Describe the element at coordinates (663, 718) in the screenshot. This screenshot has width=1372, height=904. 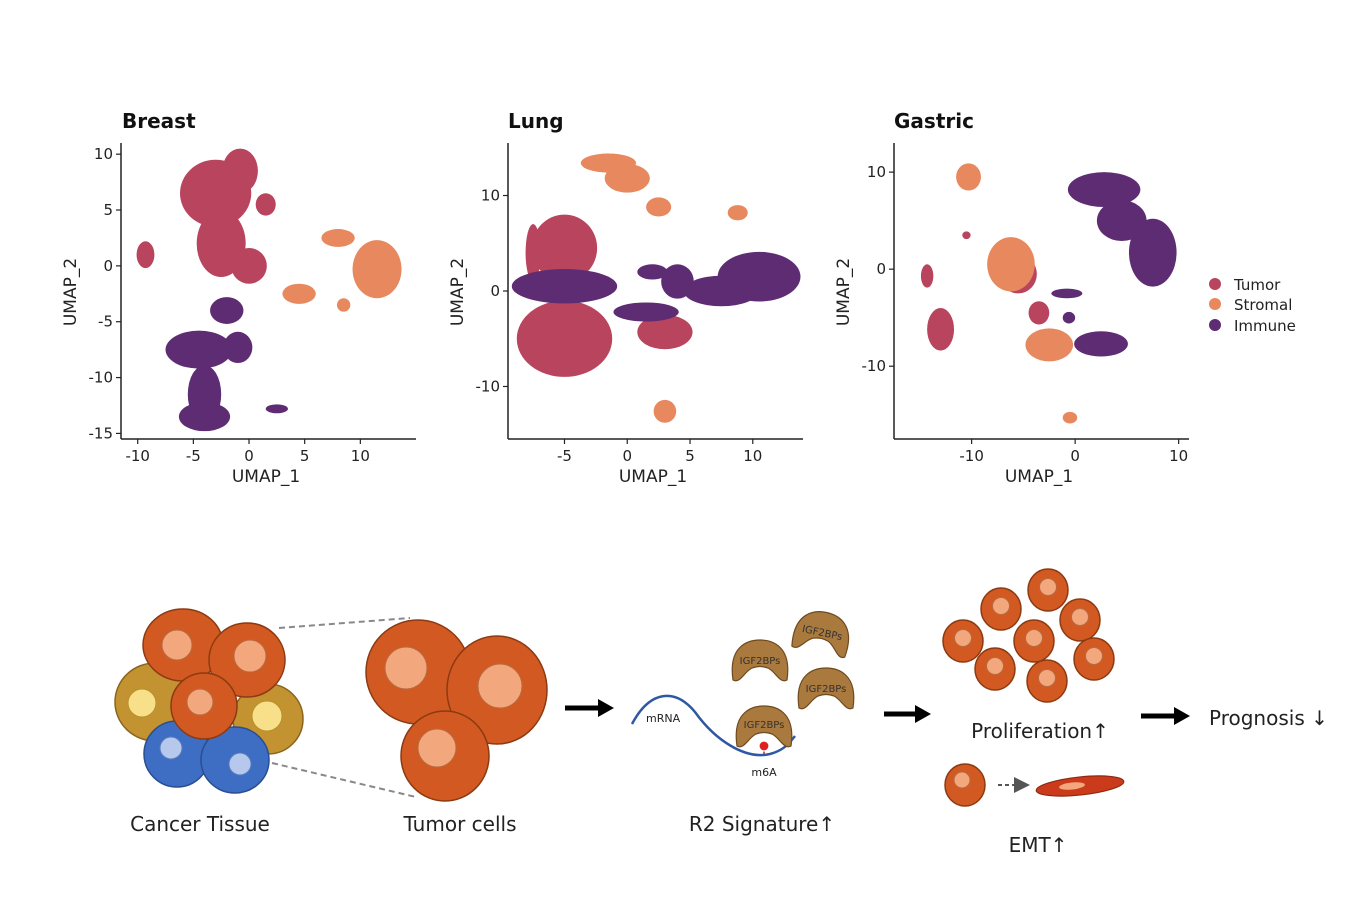
I see `mrna-label: mRNA` at that location.